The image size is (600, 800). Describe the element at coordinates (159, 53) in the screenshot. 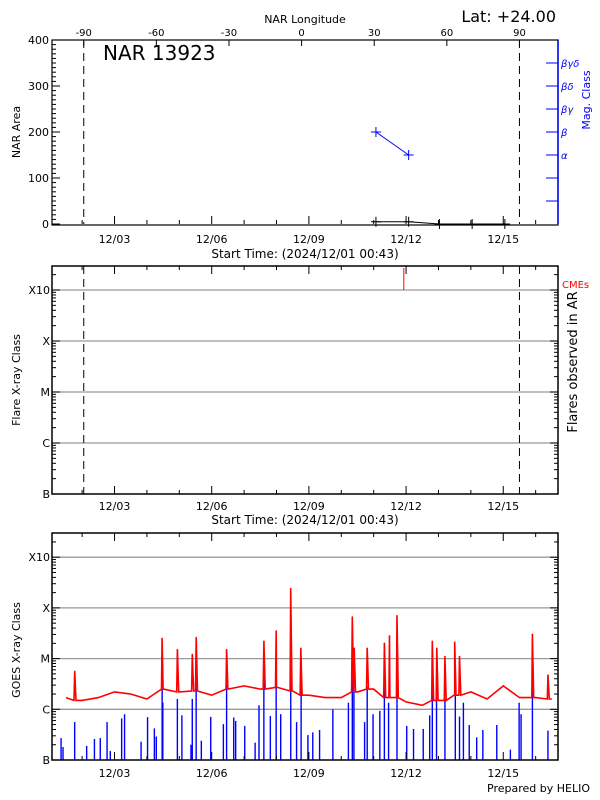

I see `panel-title: NAR 13923` at that location.